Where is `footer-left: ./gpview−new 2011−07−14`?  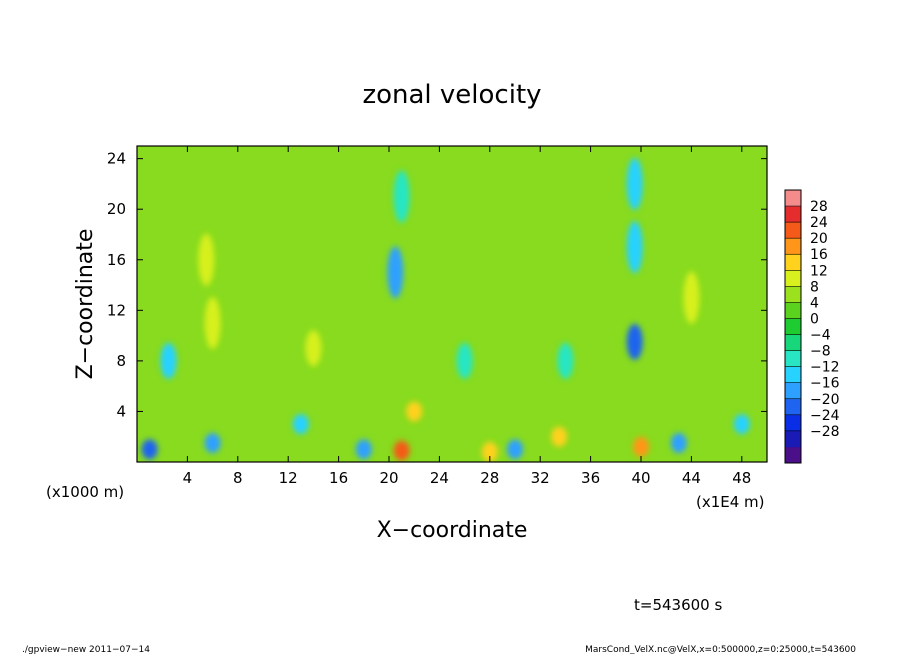 footer-left: ./gpview−new 2011−07−14 is located at coordinates (86, 649).